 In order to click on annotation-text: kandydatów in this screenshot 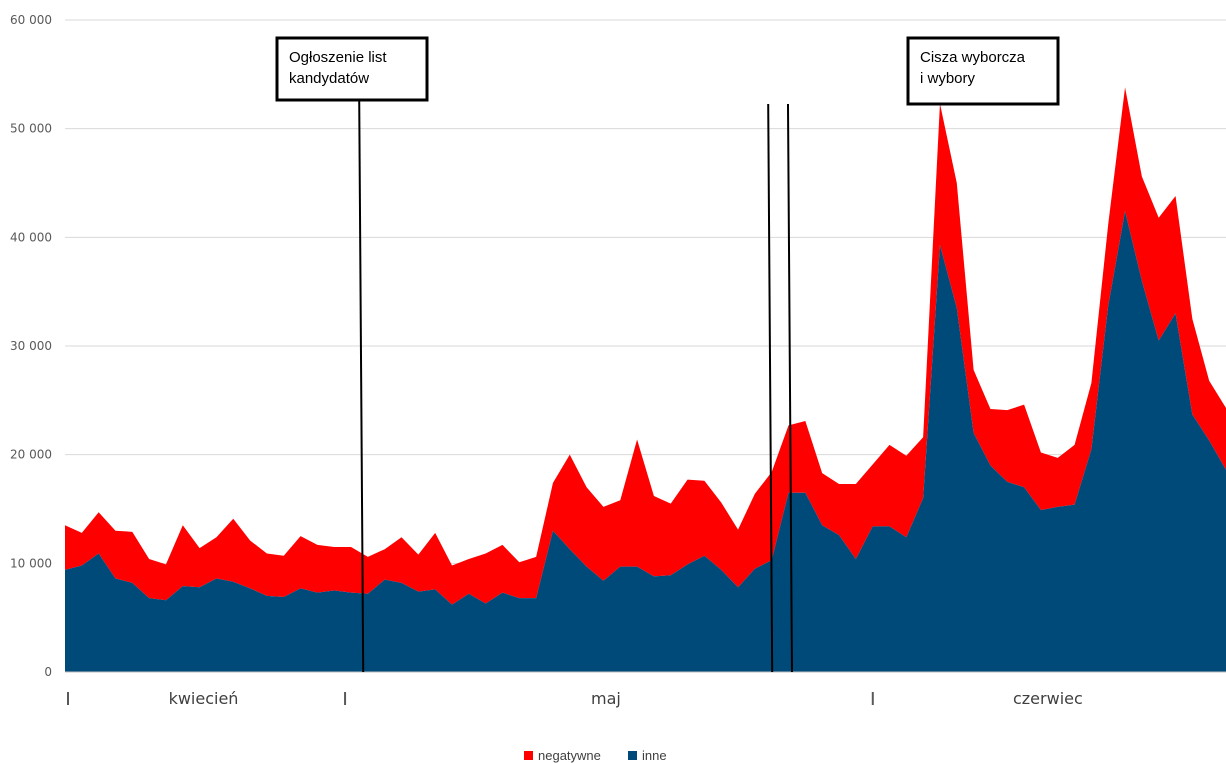, I will do `click(329, 78)`.